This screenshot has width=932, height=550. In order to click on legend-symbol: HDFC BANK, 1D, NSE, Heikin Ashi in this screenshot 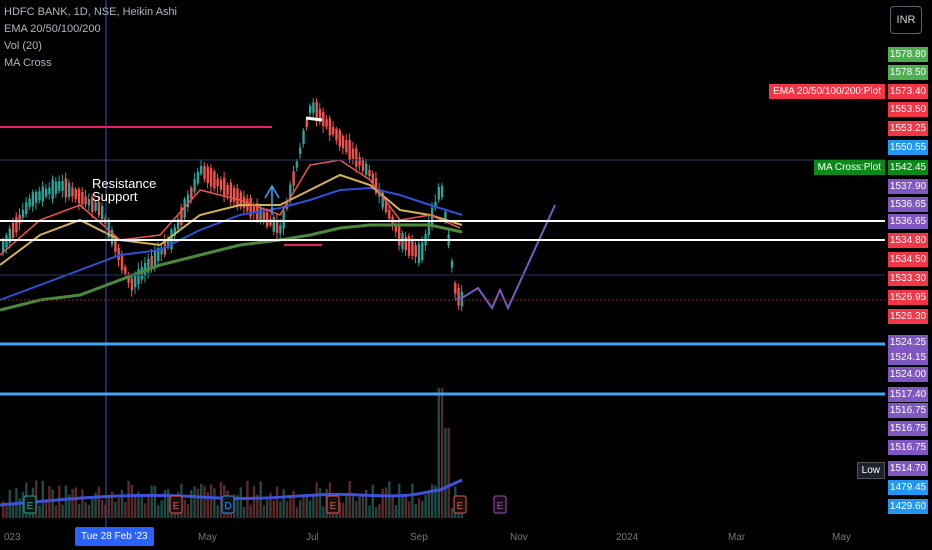, I will do `click(90, 12)`.